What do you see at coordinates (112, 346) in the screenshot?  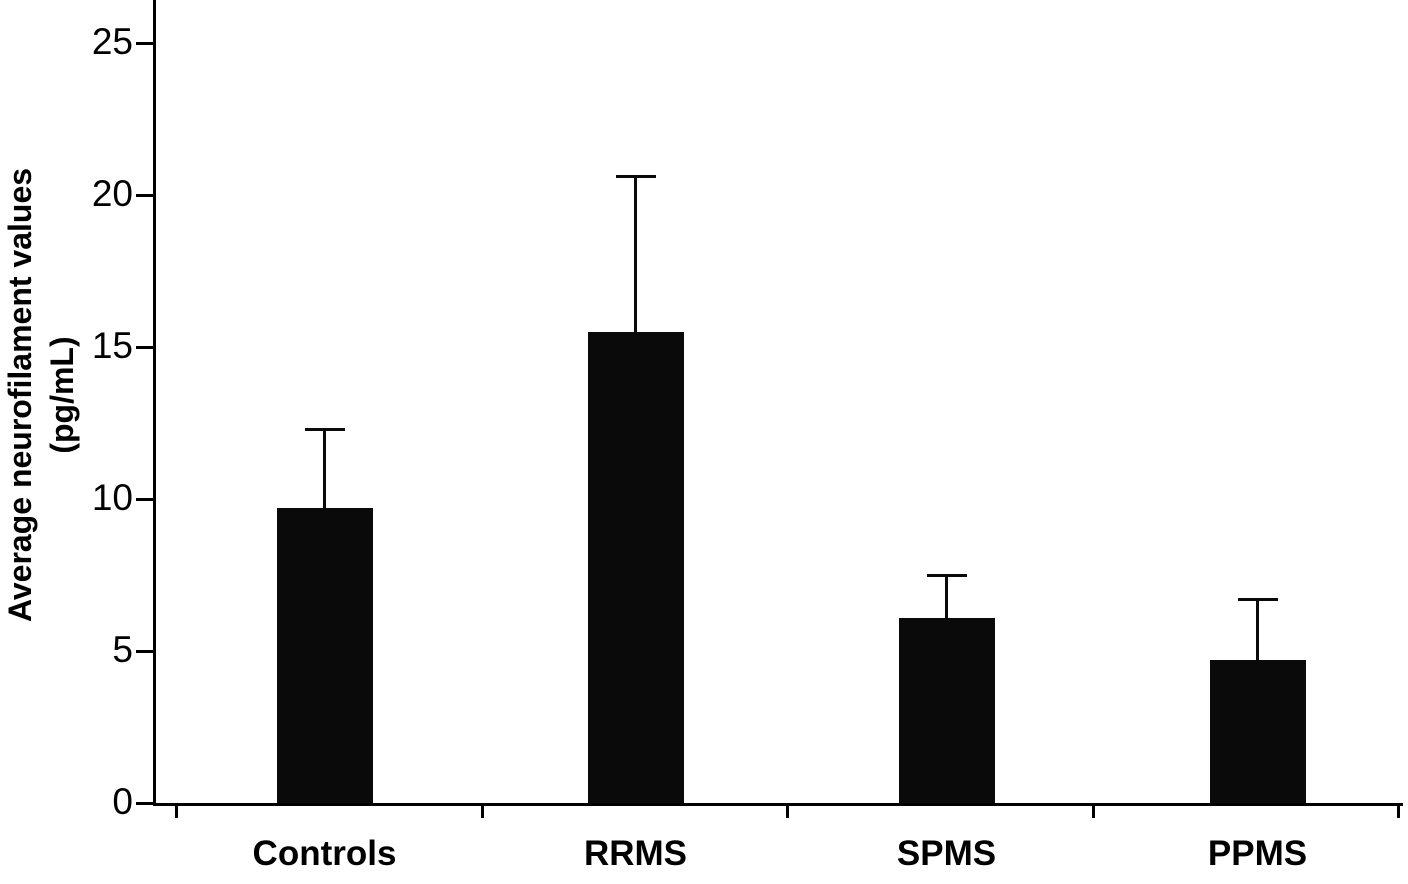 I see `y-tick-label: 15` at bounding box center [112, 346].